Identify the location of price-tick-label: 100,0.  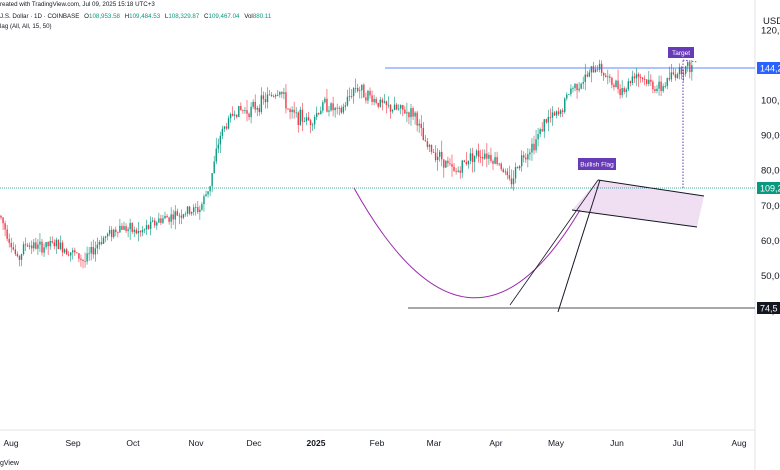
(770, 101).